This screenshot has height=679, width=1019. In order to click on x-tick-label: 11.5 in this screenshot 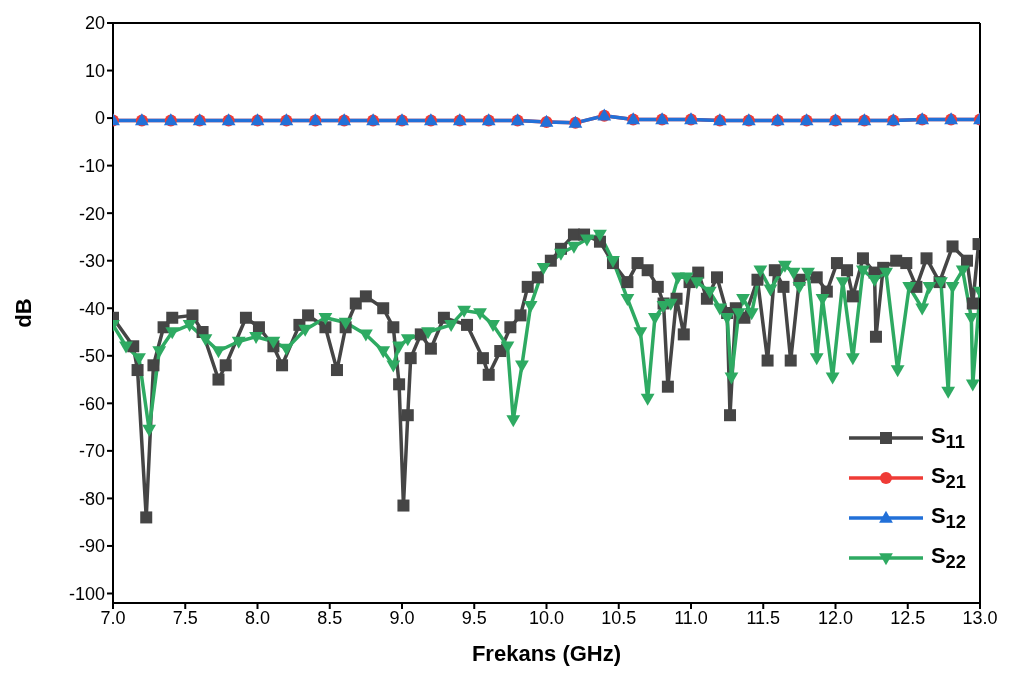, I will do `click(763, 617)`.